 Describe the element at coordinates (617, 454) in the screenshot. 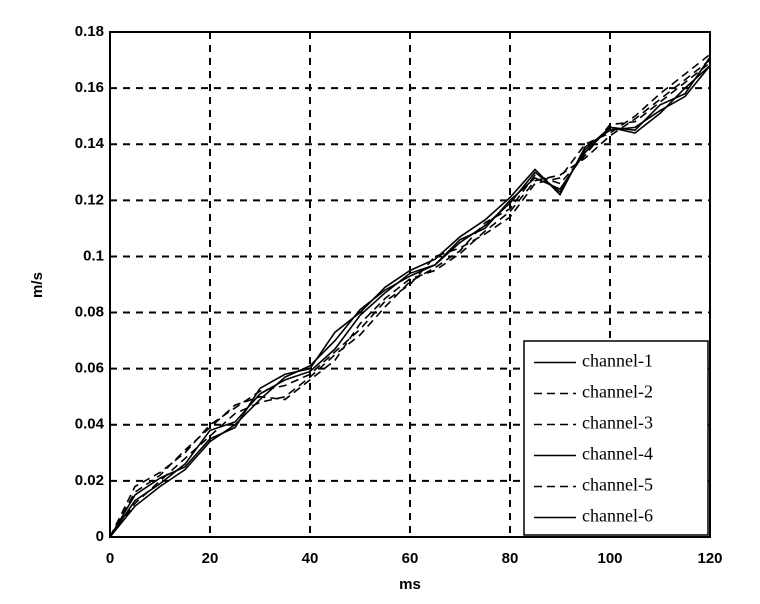

I see `legend-label: channel-4` at that location.